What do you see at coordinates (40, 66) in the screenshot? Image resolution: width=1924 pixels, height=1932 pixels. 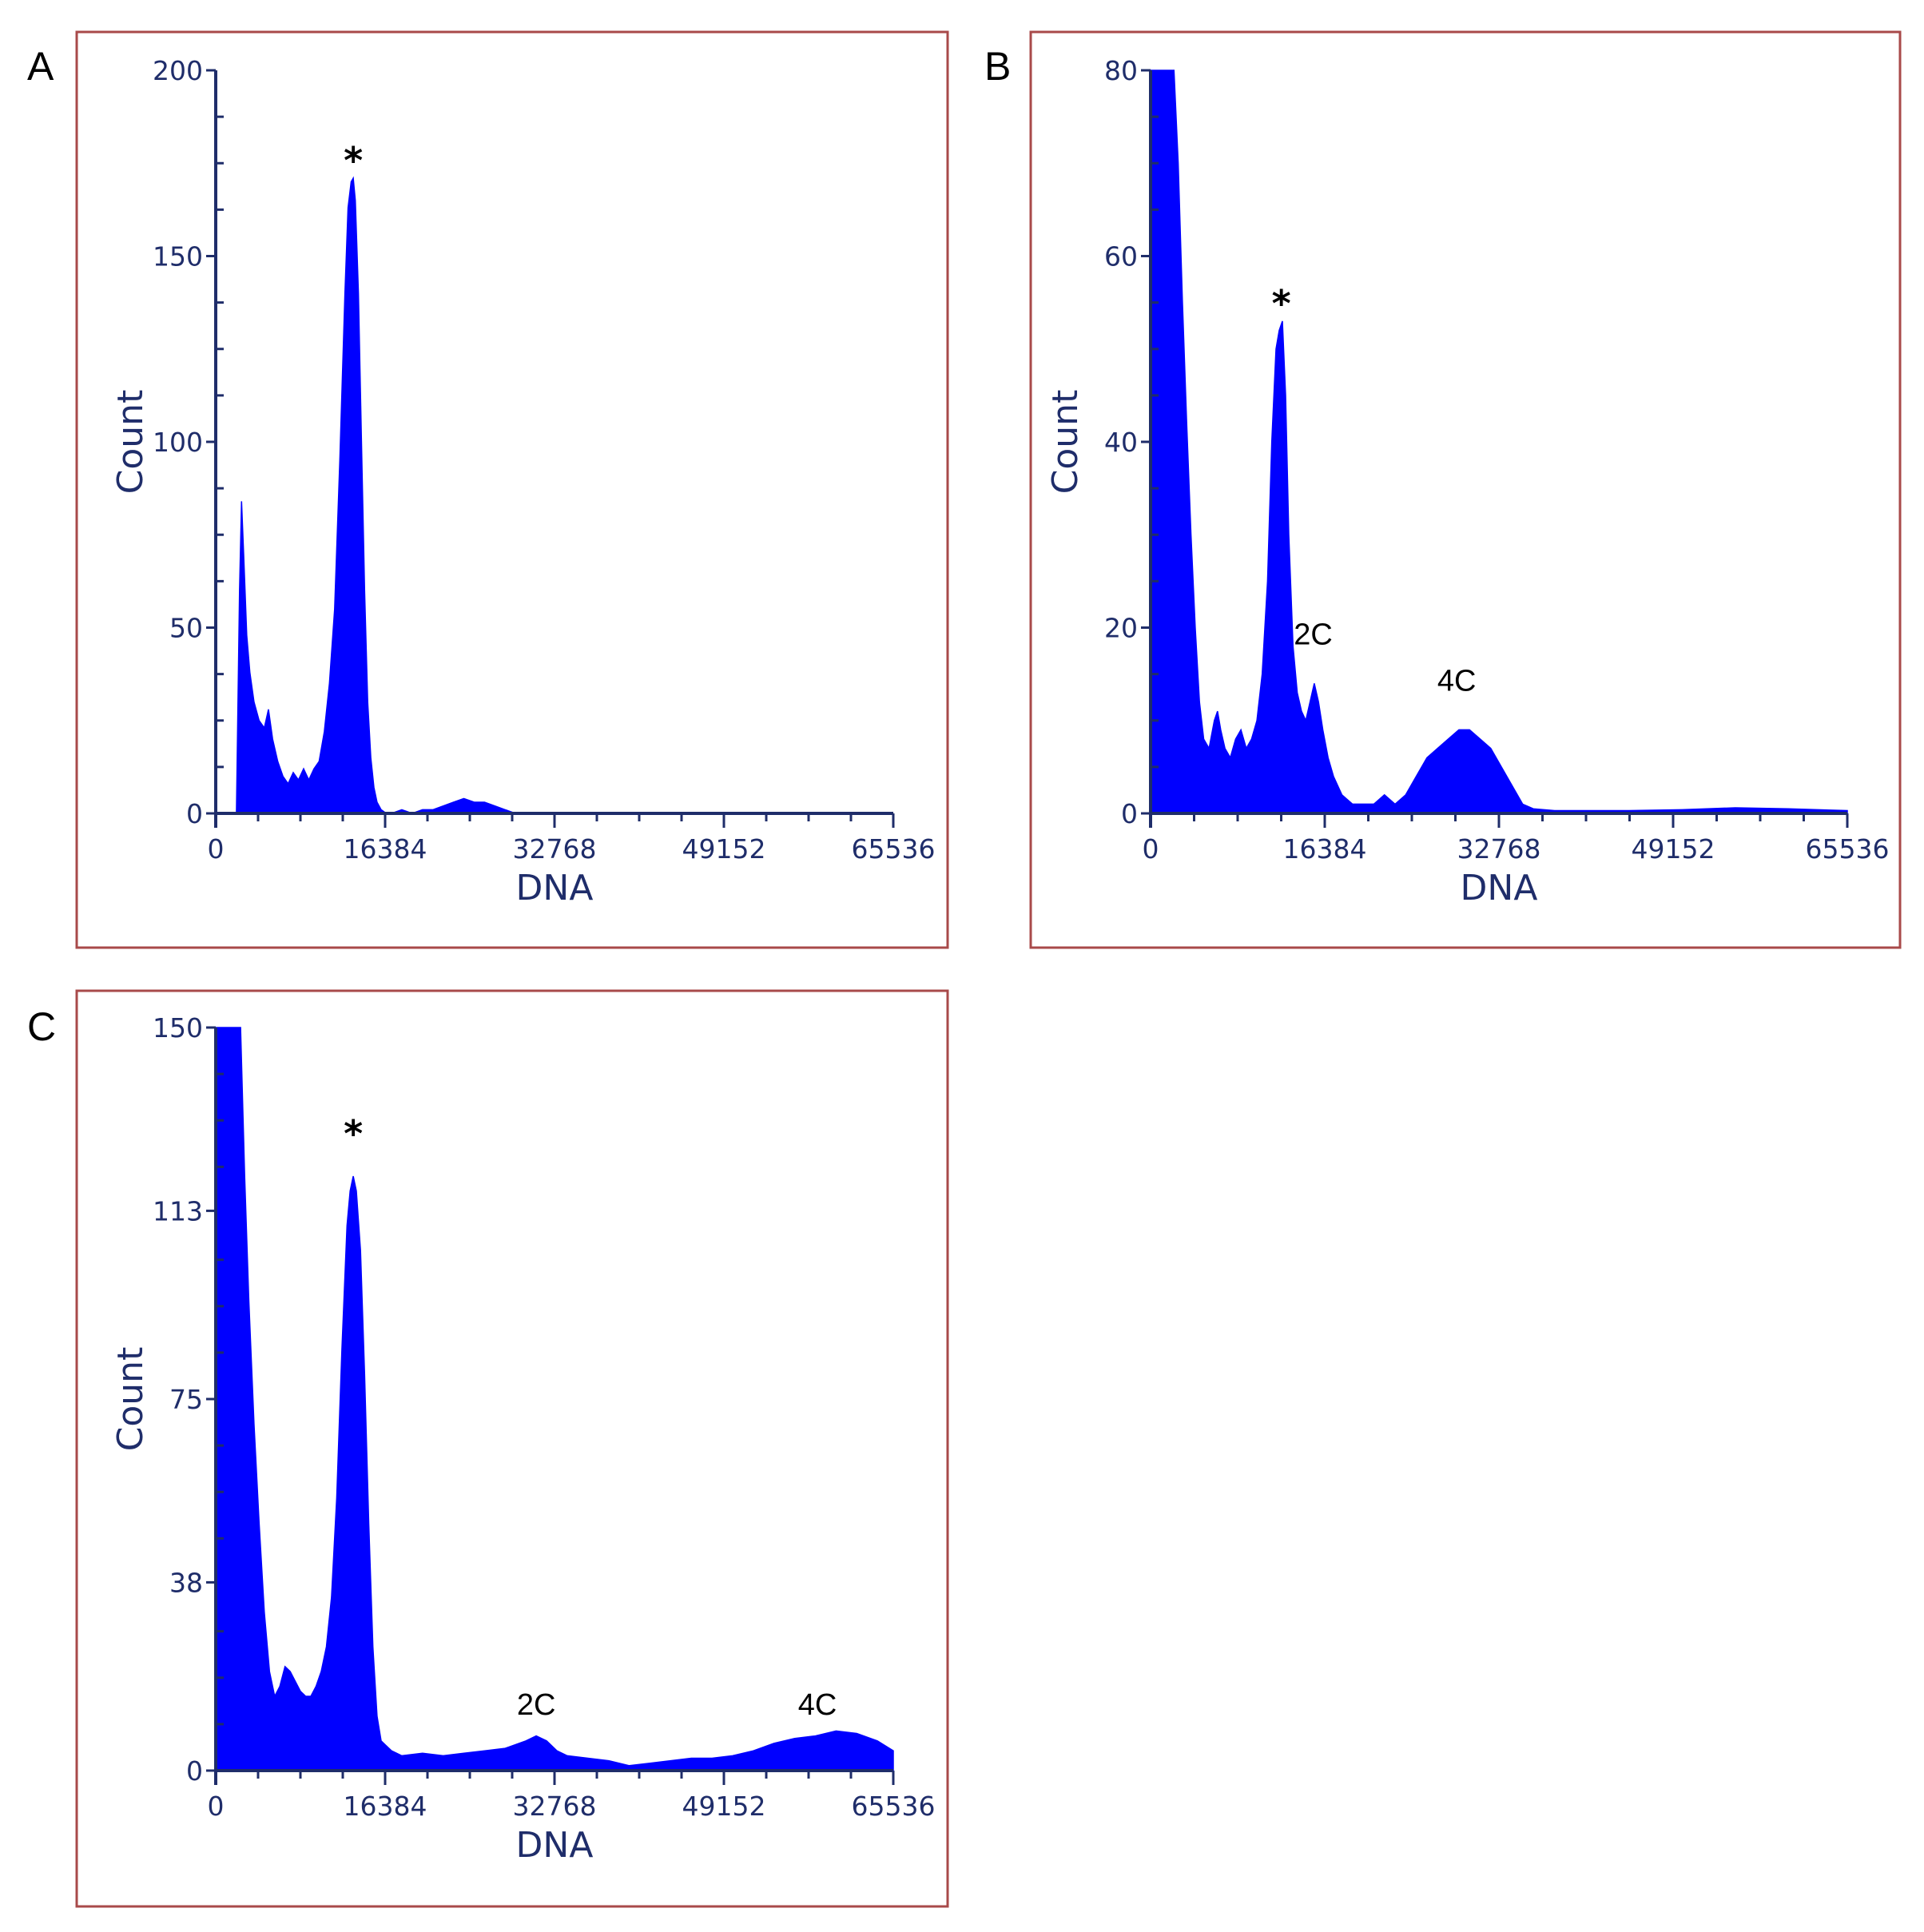 I see `panel-label-a: A` at bounding box center [40, 66].